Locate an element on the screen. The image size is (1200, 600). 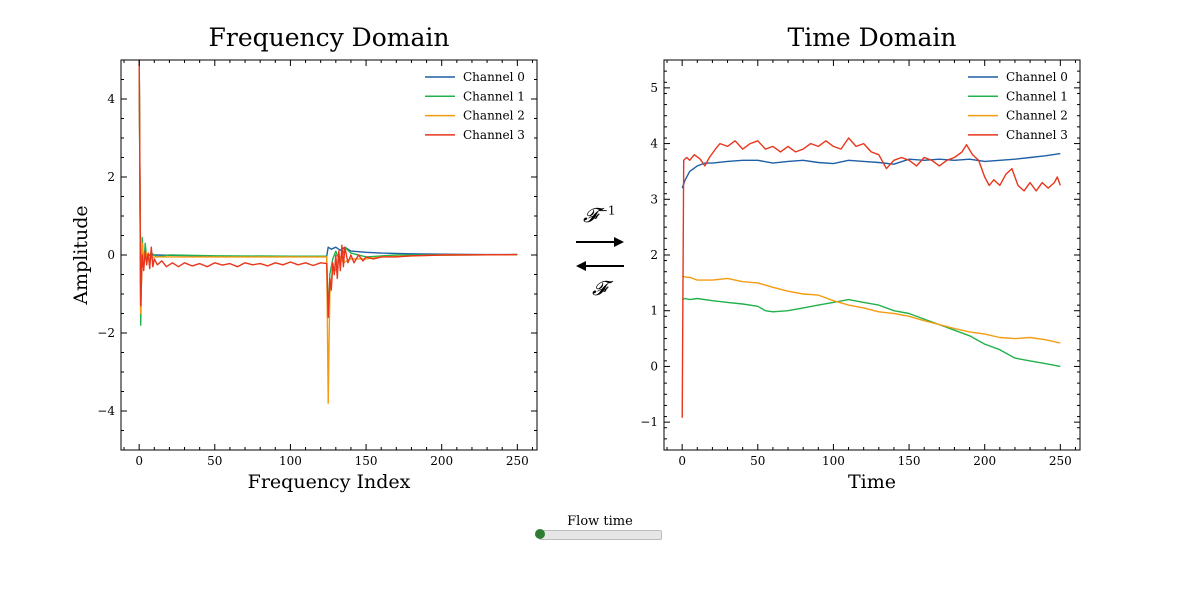
time-y-tick-label: 5 is located at coordinates (654, 88).